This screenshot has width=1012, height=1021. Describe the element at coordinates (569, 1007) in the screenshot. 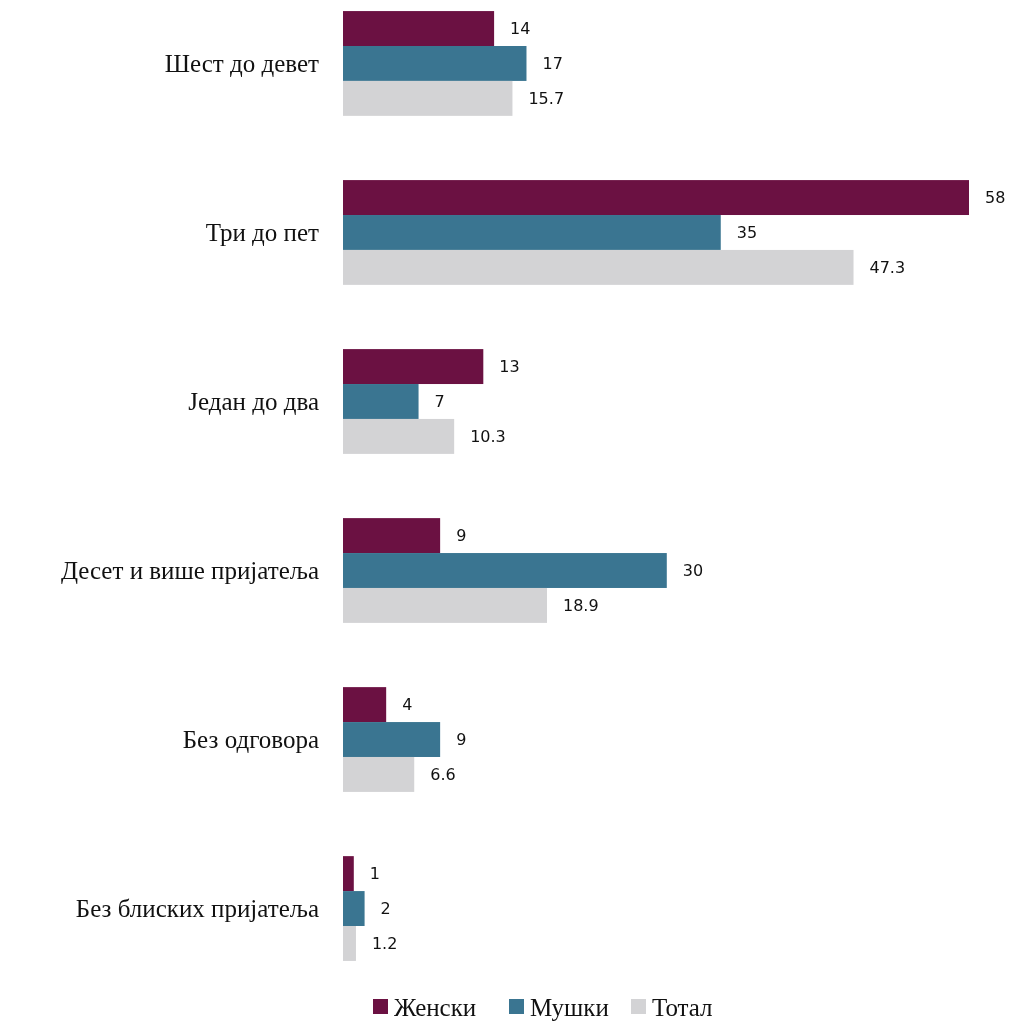

I see `legend-label: Мушки` at that location.